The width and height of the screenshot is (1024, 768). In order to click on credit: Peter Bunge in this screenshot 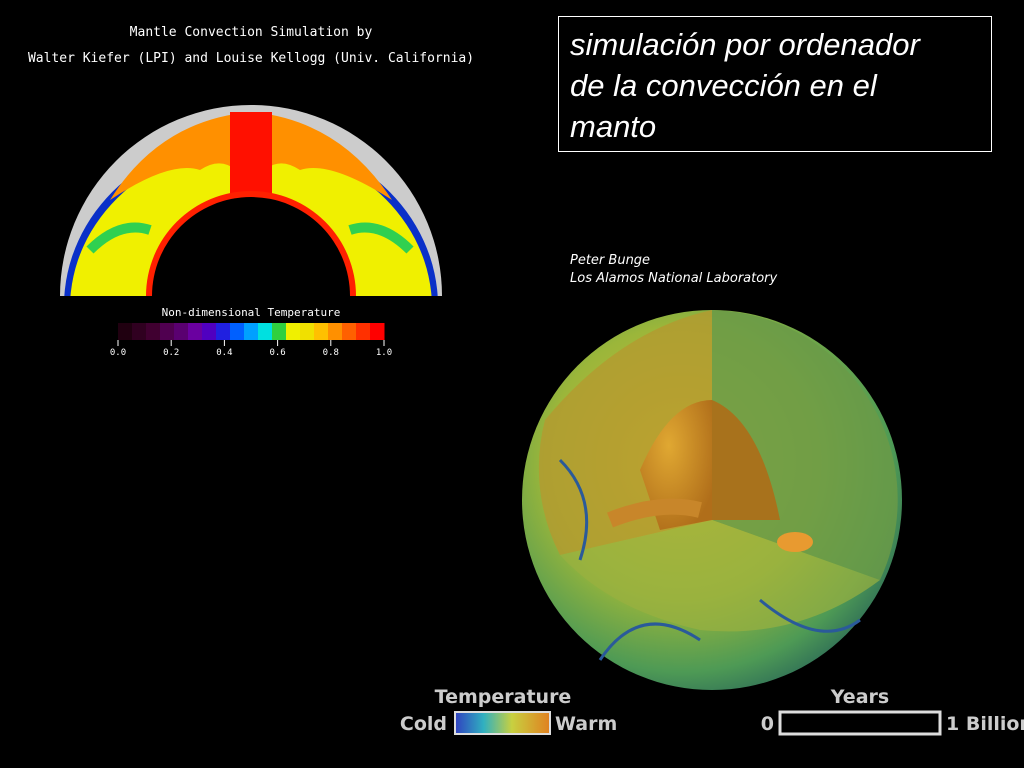, I will do `click(610, 260)`.